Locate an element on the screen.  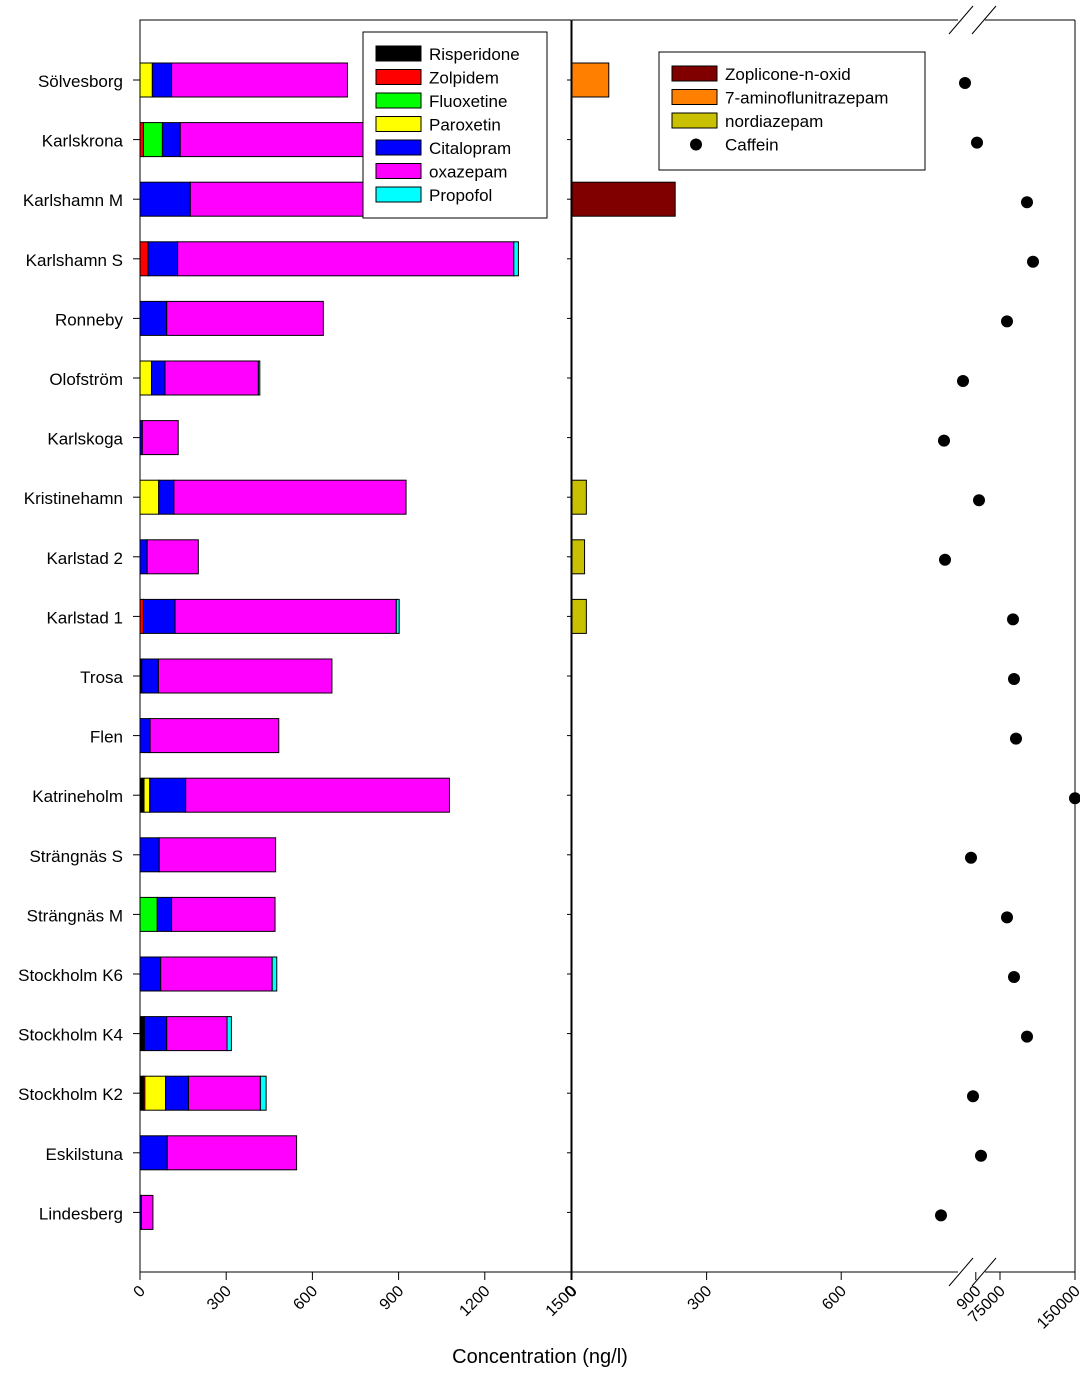
bar-7-aminoflunitrazepam is located at coordinates (590, 80).